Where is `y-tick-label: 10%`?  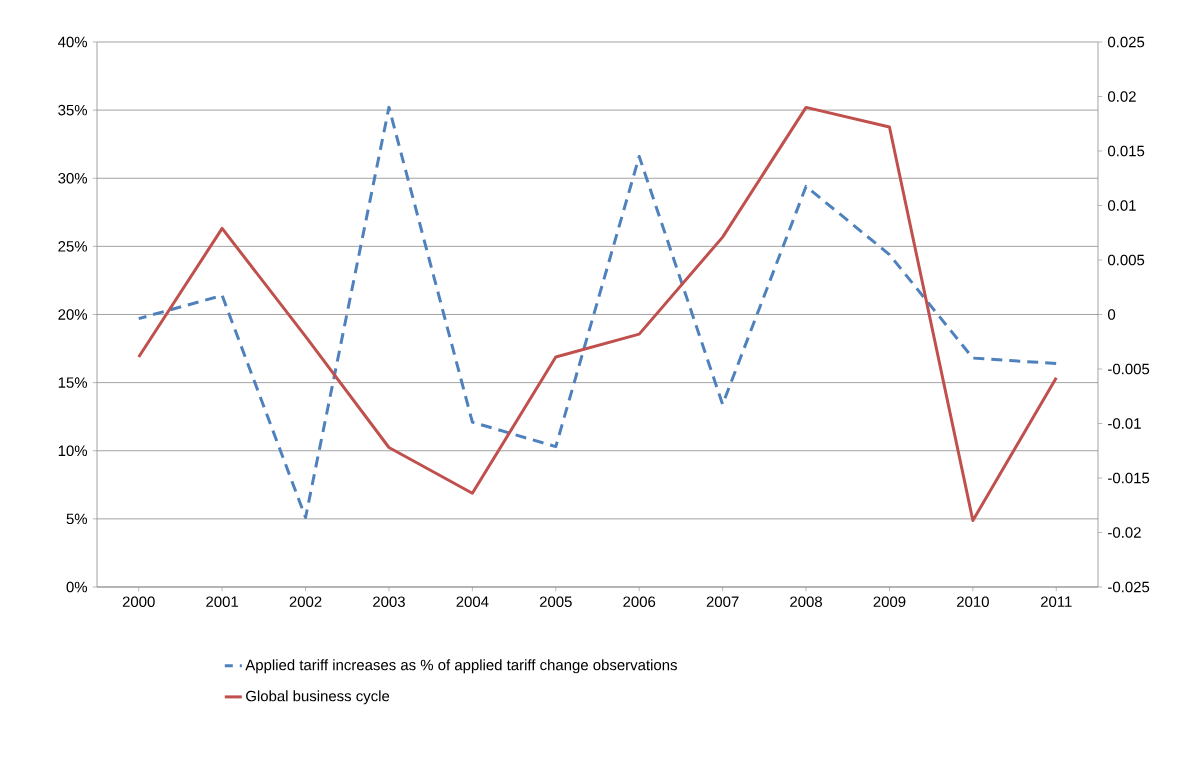
y-tick-label: 10% is located at coordinates (73, 451).